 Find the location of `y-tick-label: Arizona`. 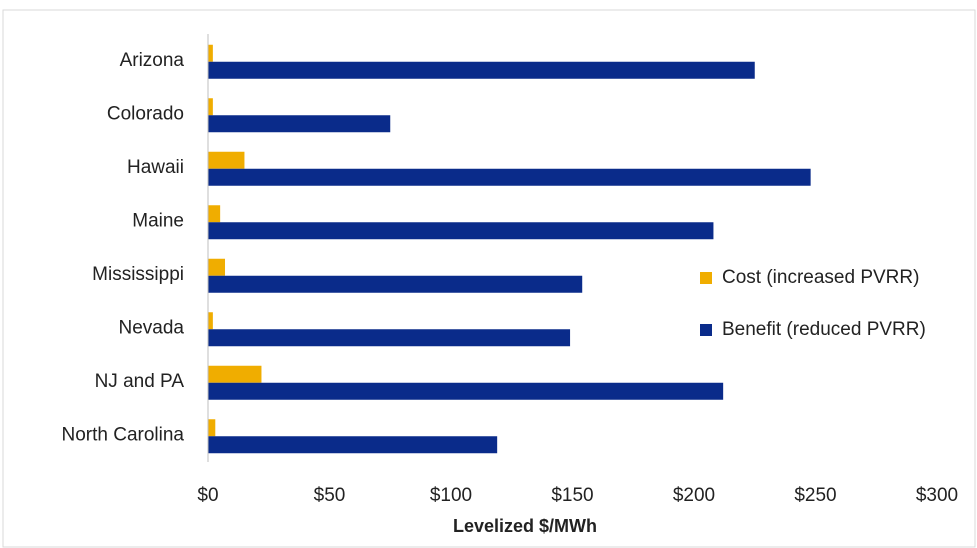

y-tick-label: Arizona is located at coordinates (152, 60).